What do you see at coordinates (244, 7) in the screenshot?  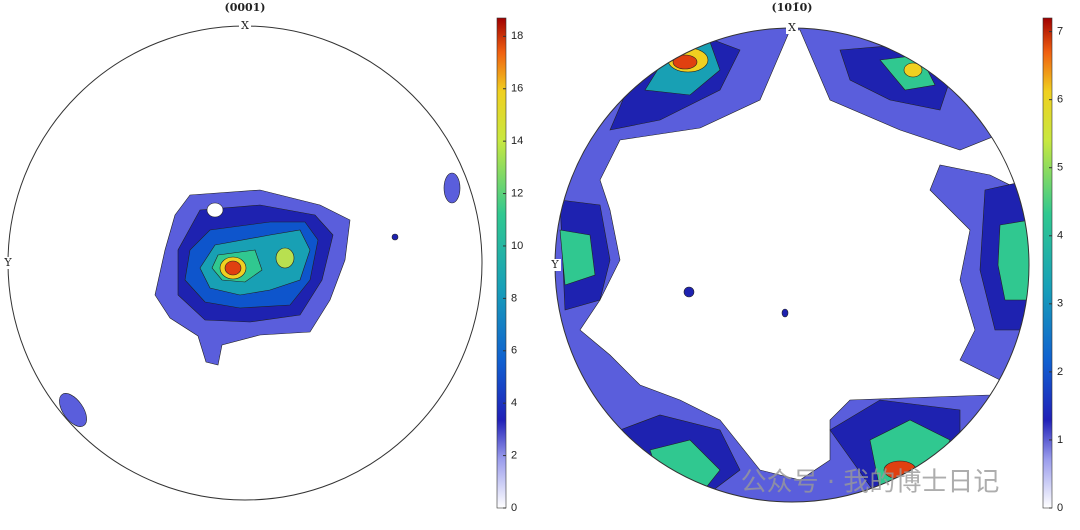 I see `title: (0001)` at bounding box center [244, 7].